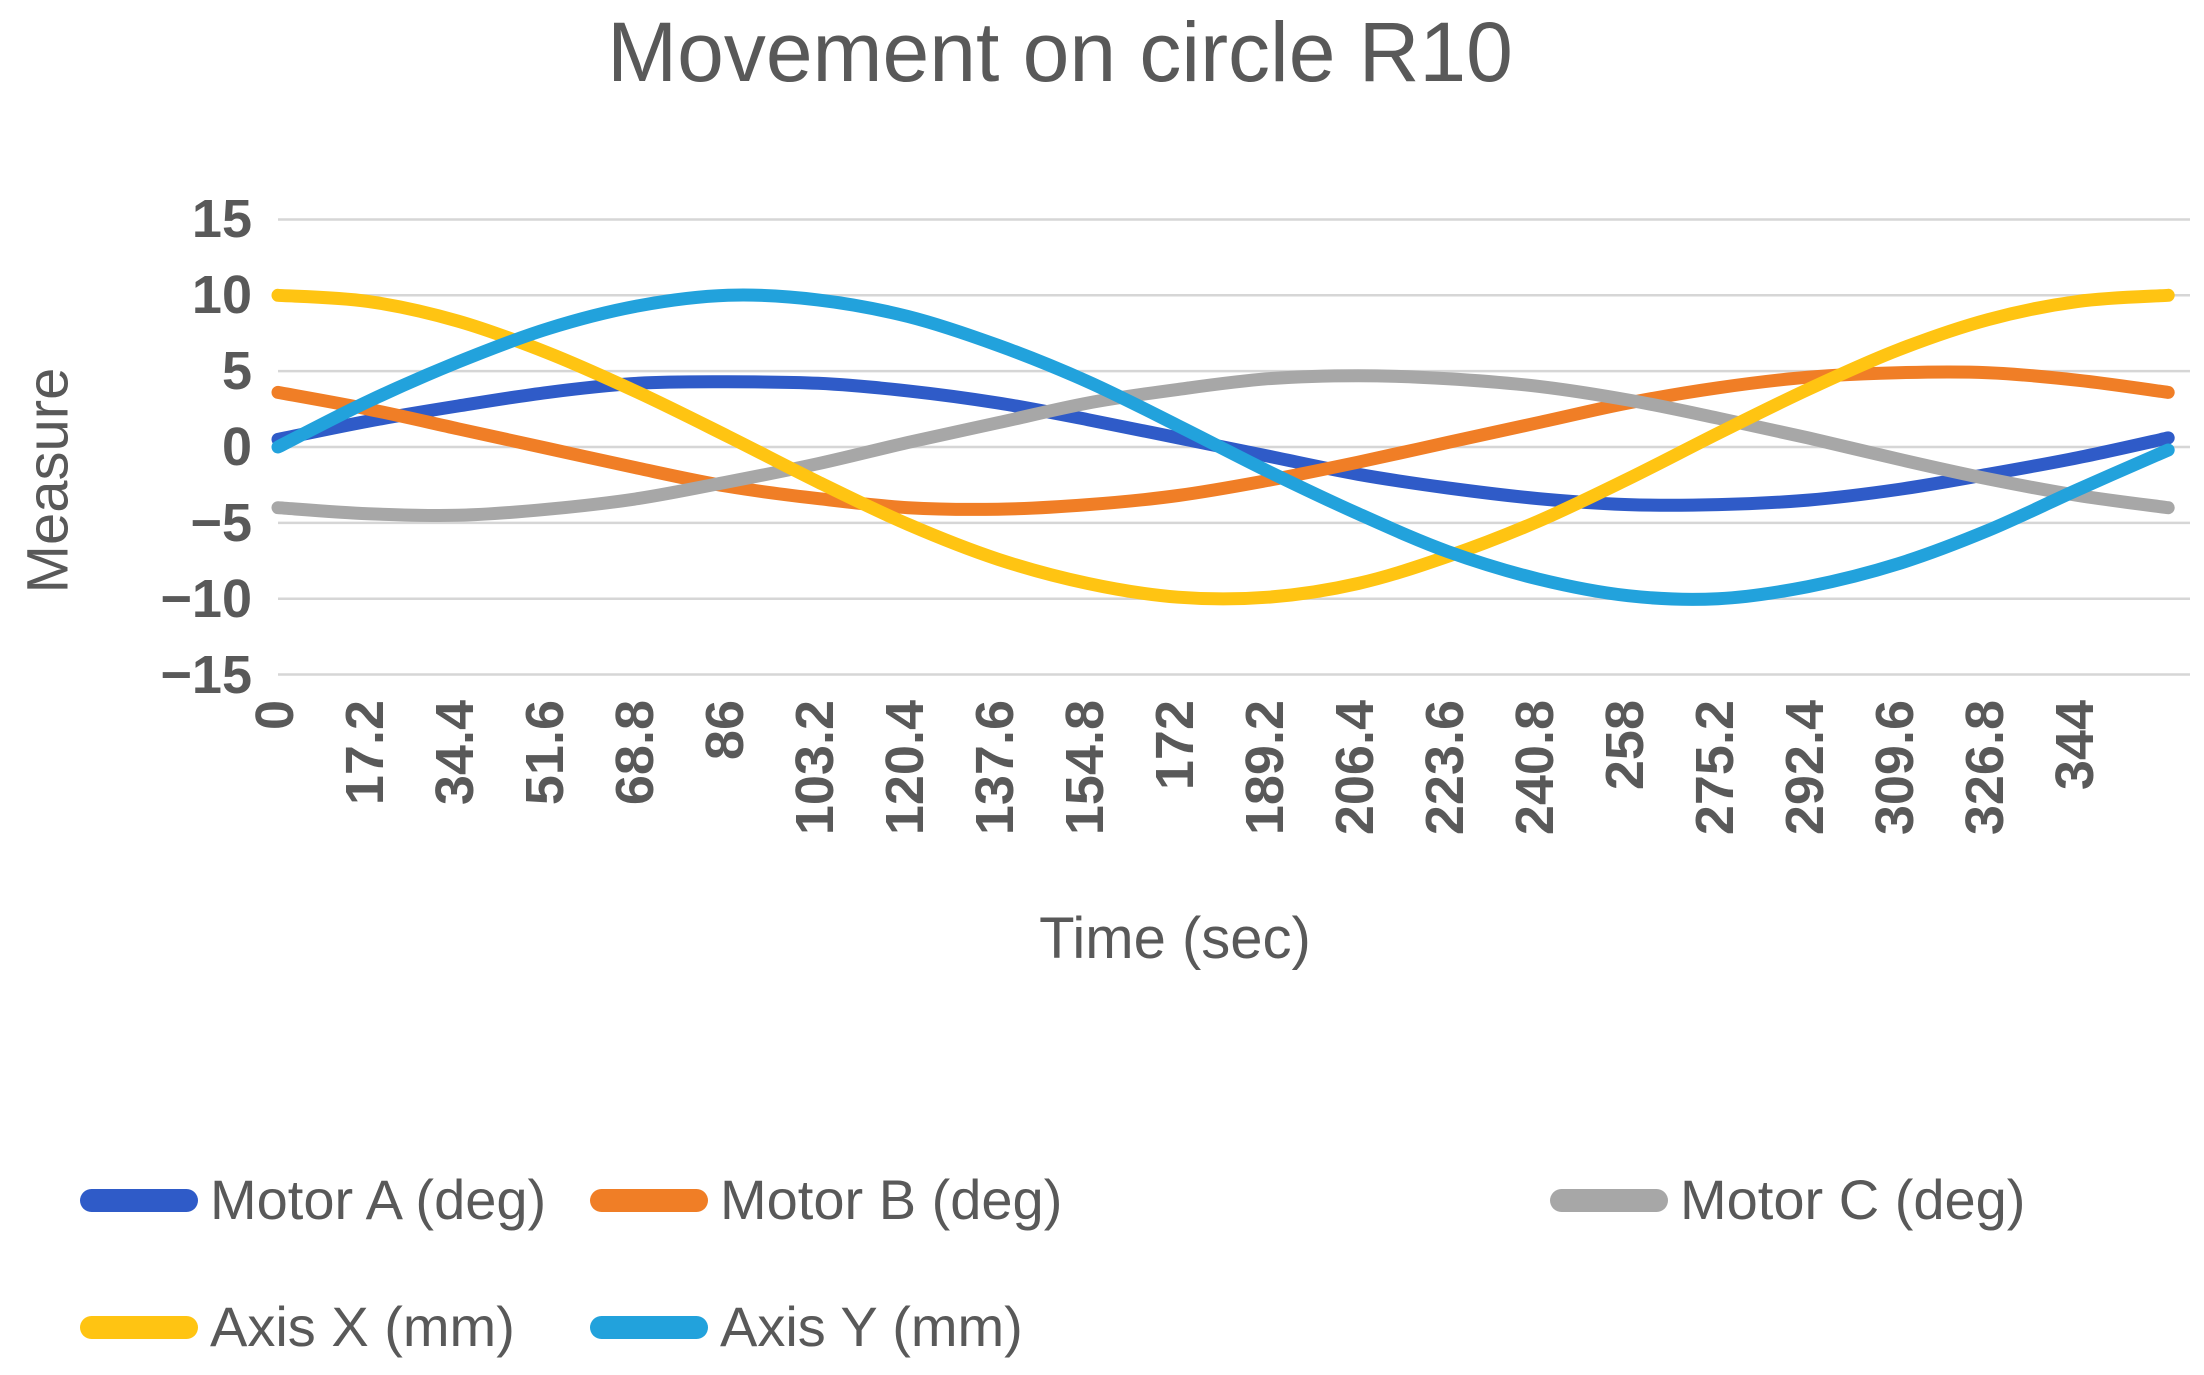  I want to click on legend-item-motor-a-deg: Motor A (deg), so click(313, 1200).